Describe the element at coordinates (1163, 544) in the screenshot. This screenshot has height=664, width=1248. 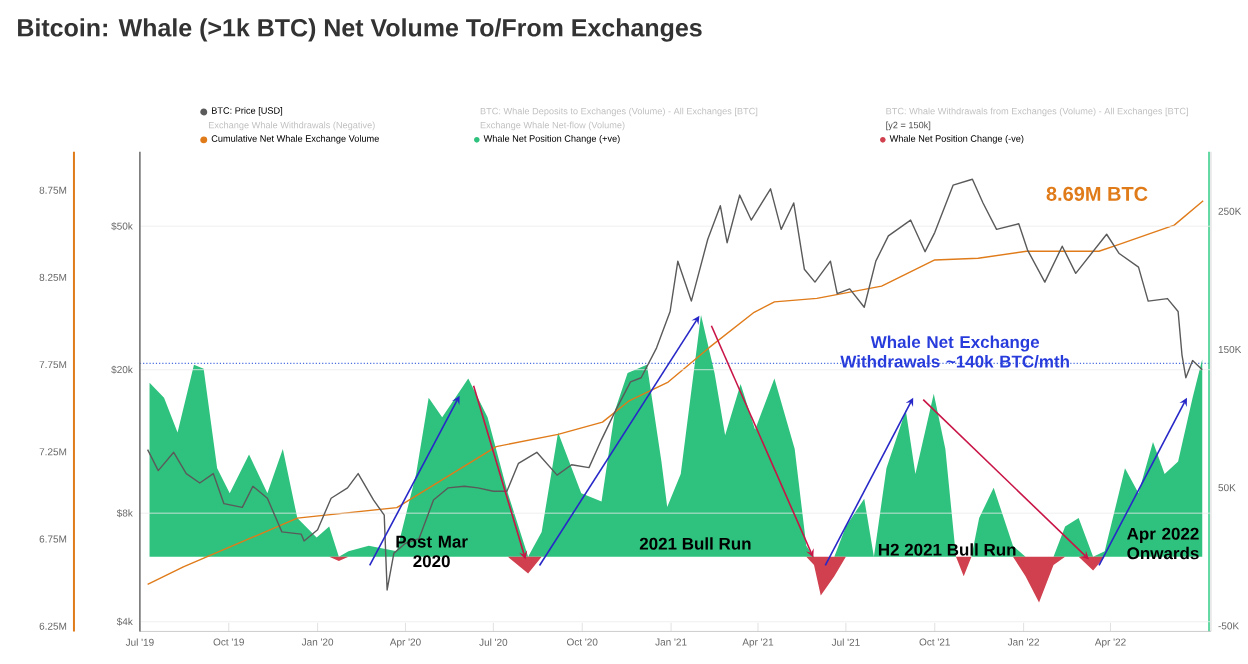
I see `annotation: Apr 2022 Onwards` at that location.